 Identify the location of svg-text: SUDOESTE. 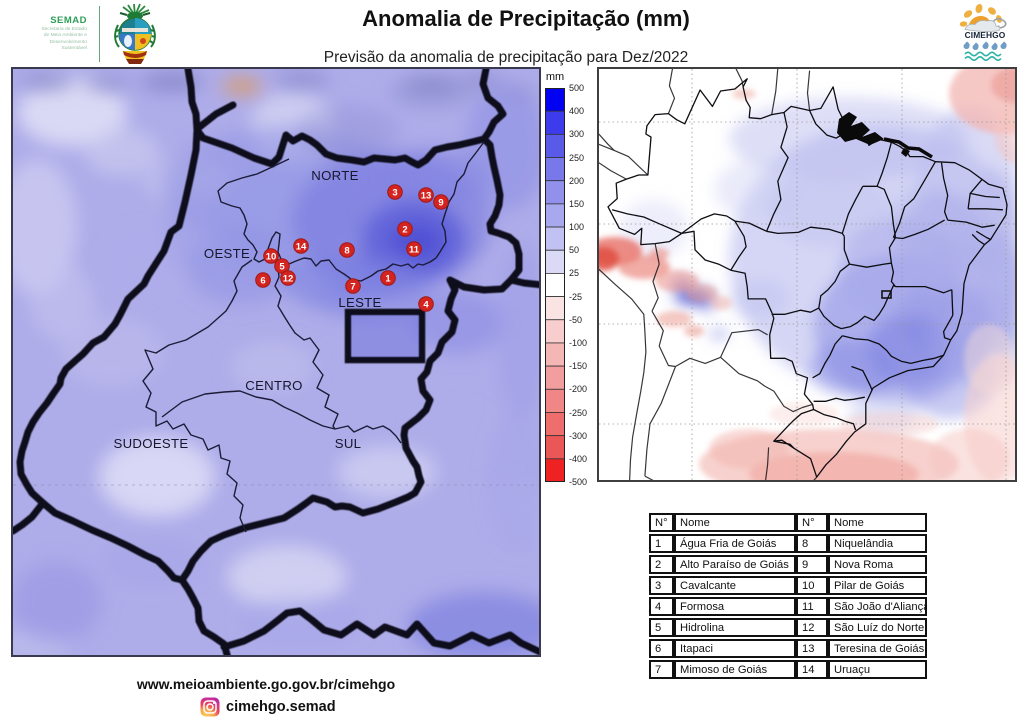
(151, 443).